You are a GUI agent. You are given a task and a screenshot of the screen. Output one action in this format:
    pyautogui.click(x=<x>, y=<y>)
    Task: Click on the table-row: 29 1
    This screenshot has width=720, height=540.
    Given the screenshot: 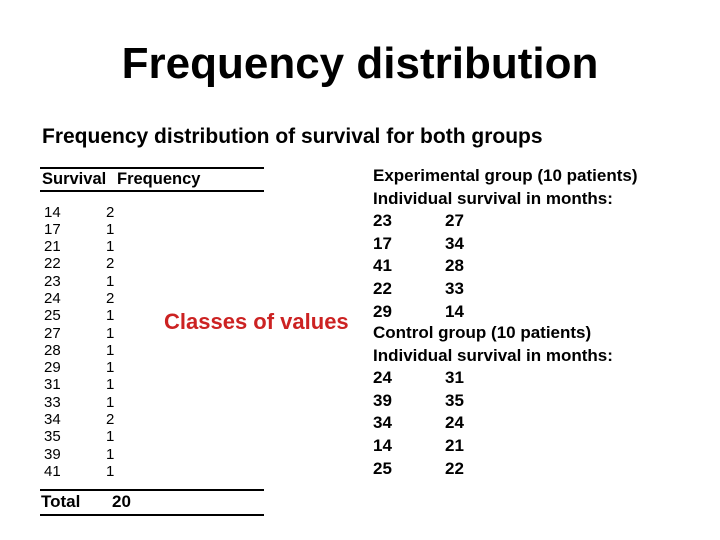 What is the action you would take?
    pyautogui.click(x=152, y=367)
    